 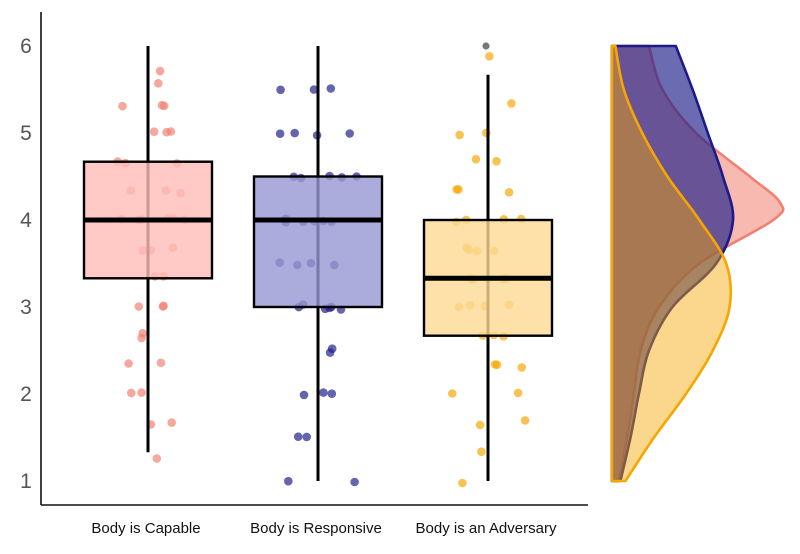 What do you see at coordinates (486, 46) in the screenshot?
I see `outlier-point` at bounding box center [486, 46].